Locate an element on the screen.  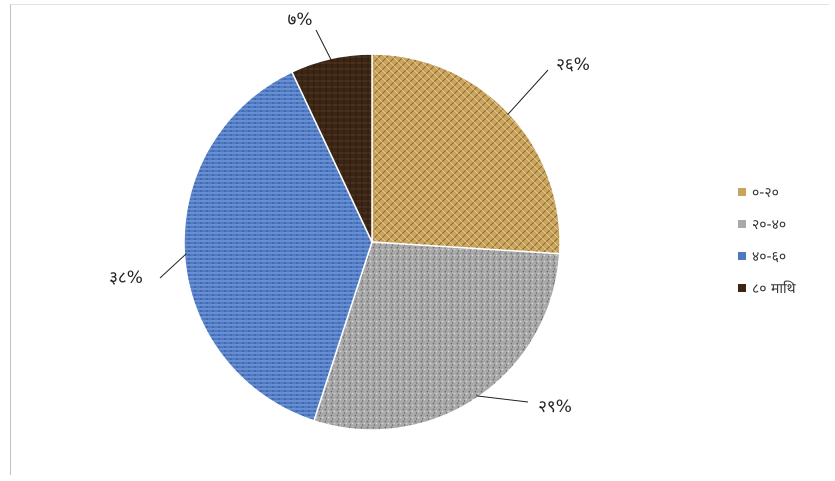
legend-item: ८० माथि is located at coordinates (767, 288).